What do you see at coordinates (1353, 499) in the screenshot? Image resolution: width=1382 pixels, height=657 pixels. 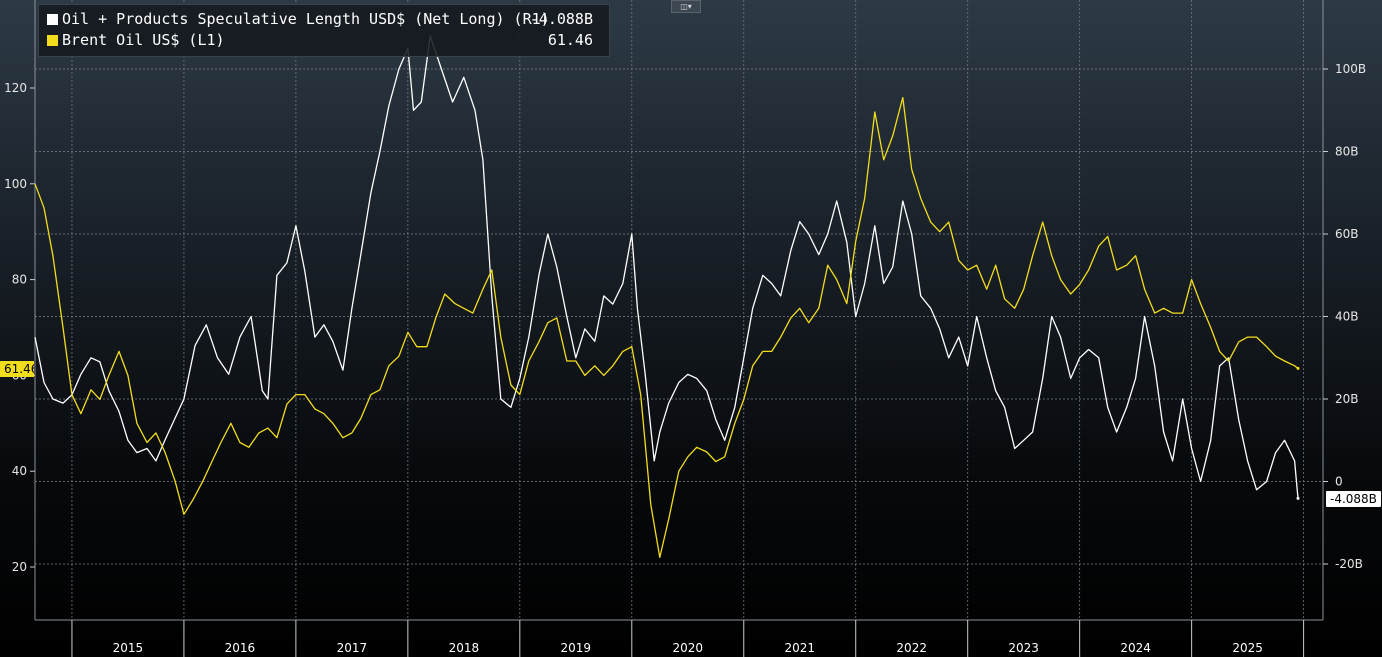 I see `right-axis-last-value-tag: -4.088B` at bounding box center [1353, 499].